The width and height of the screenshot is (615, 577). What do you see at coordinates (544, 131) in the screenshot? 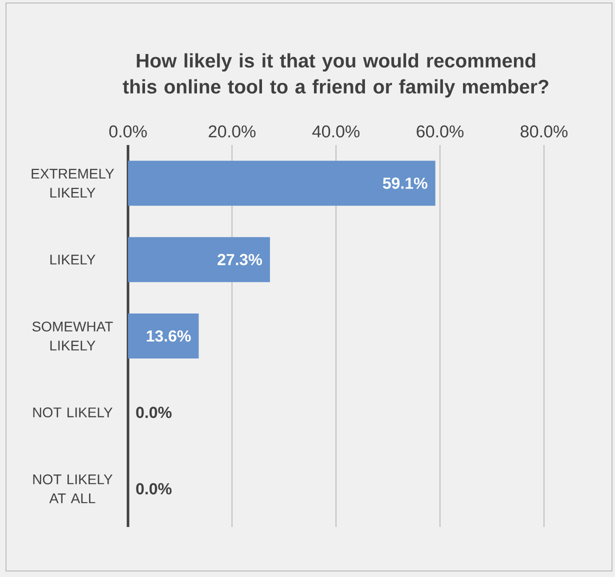
I see `x-tick-label: 80.0%` at bounding box center [544, 131].